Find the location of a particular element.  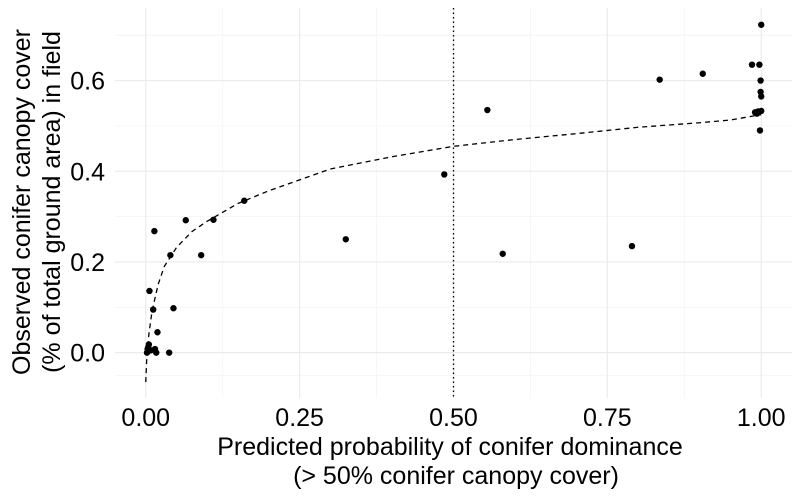

x-tick-label: 0.50 is located at coordinates (453, 418).